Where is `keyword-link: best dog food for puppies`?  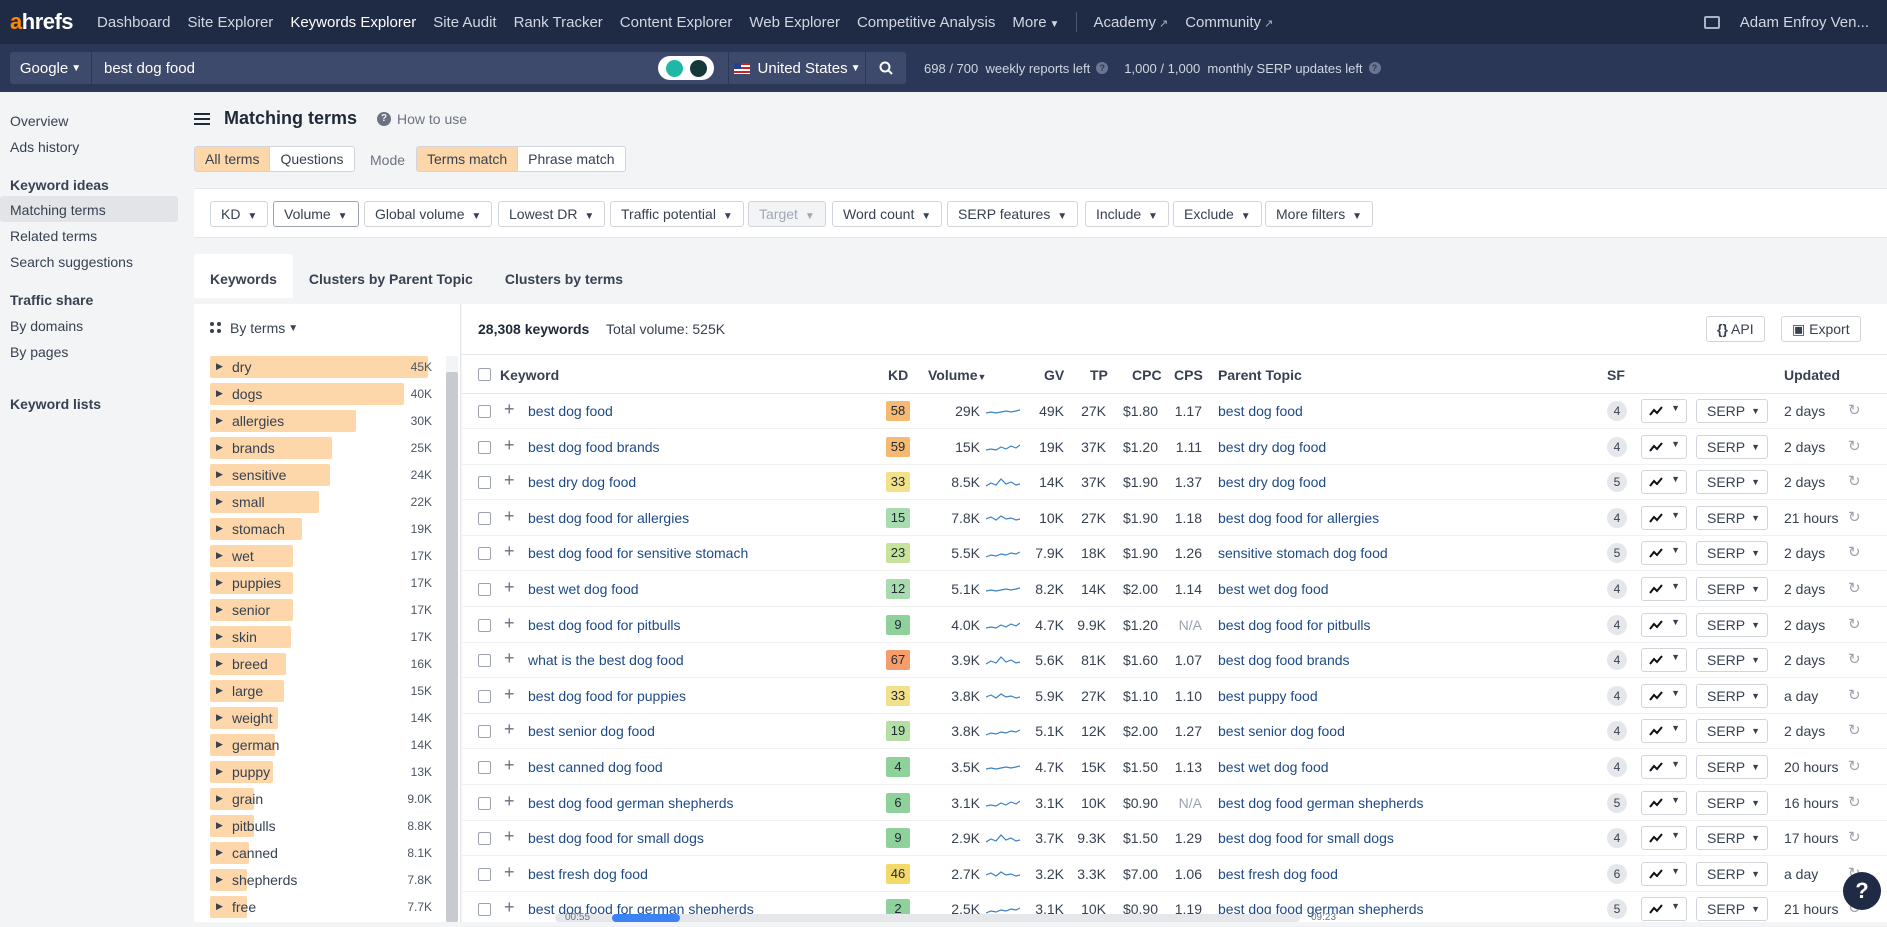
keyword-link: best dog food for puppies is located at coordinates (607, 695).